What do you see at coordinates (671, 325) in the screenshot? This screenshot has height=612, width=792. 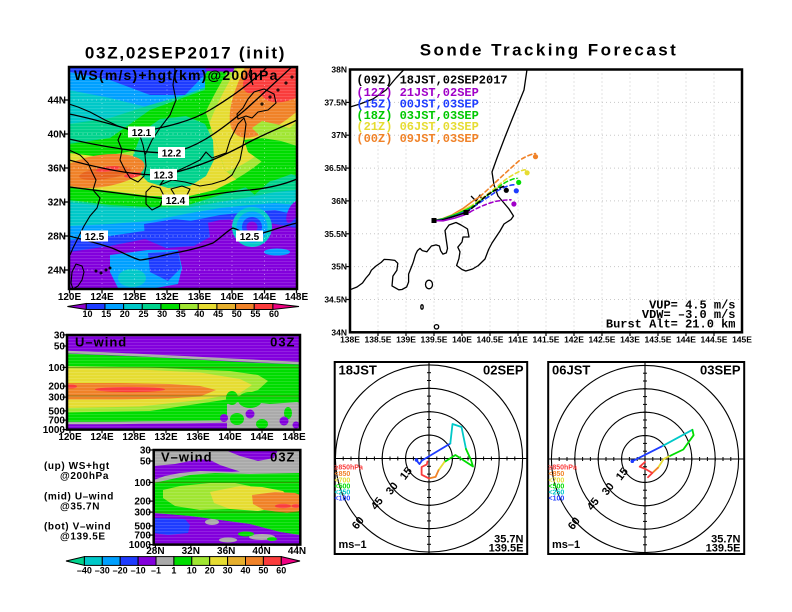 I see `svg-text: Burst Alt= 21.0 km` at bounding box center [671, 325].